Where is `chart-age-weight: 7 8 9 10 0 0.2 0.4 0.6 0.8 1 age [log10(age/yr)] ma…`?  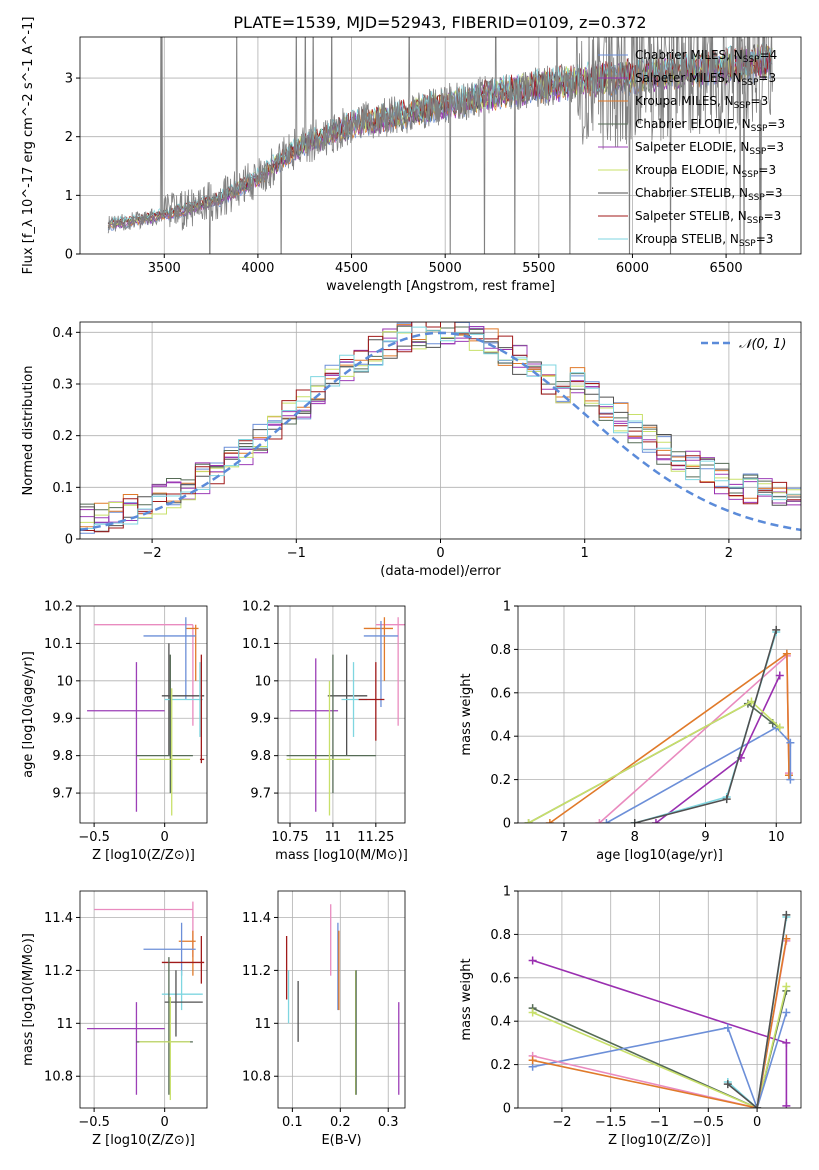
chart-age-weight: 7 8 9 10 0 0.2 0.4 0.6 0.8 1 age [log10(age/yr)] ma… is located at coordinates (630, 731).